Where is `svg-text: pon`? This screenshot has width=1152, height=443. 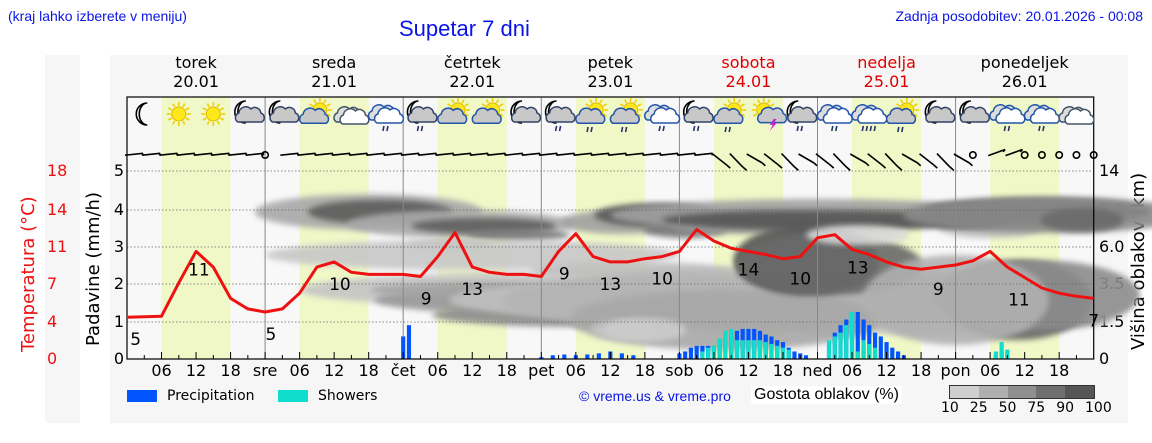 svg-text: pon is located at coordinates (956, 370).